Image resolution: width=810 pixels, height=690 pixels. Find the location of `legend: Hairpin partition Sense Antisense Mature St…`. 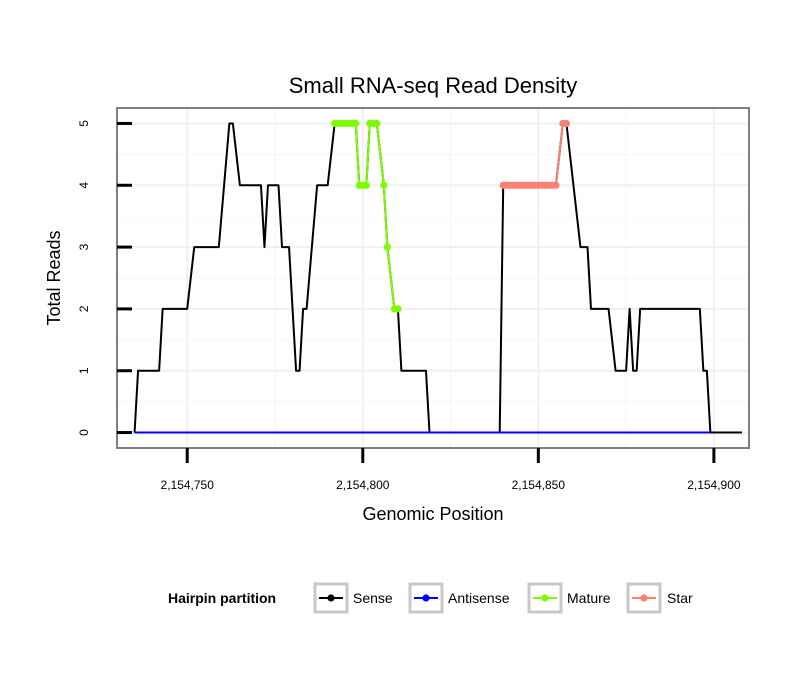

legend: Hairpin partition Sense Antisense Mature St… is located at coordinates (430, 598).